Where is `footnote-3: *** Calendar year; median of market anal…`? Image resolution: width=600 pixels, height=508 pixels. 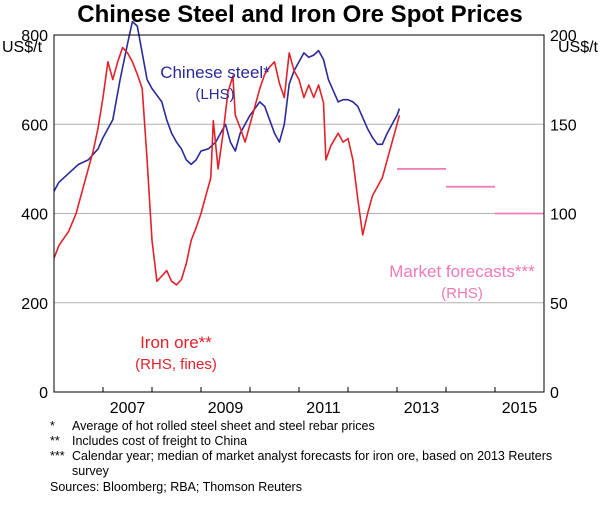 footnote-3: *** Calendar year; median of market anal… is located at coordinates (320, 464).